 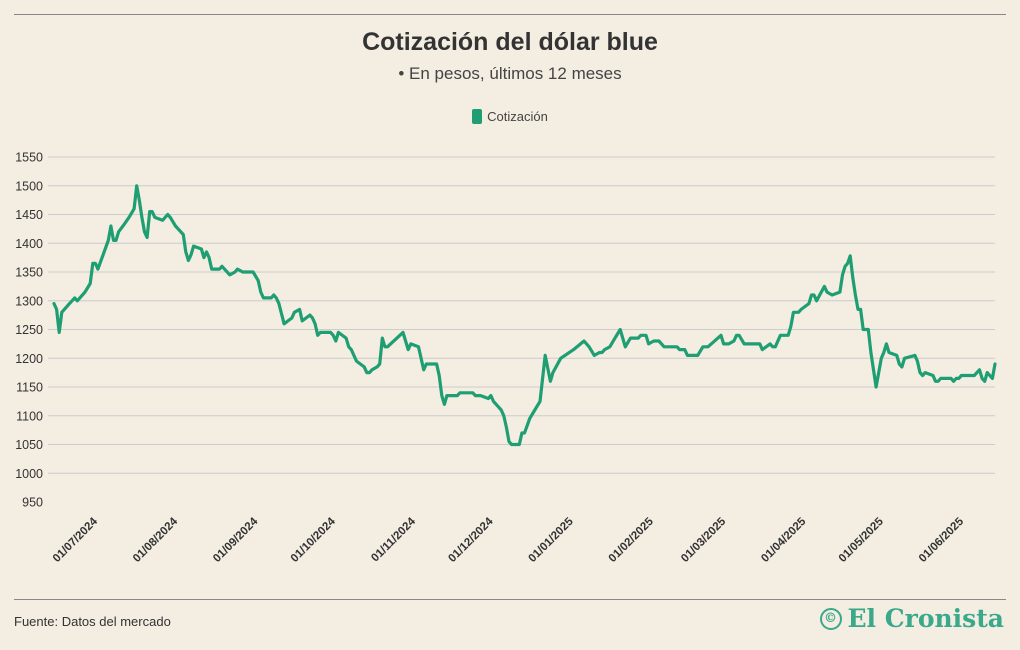 I want to click on x-tick-label: 01/12/2024, so click(x=471, y=540).